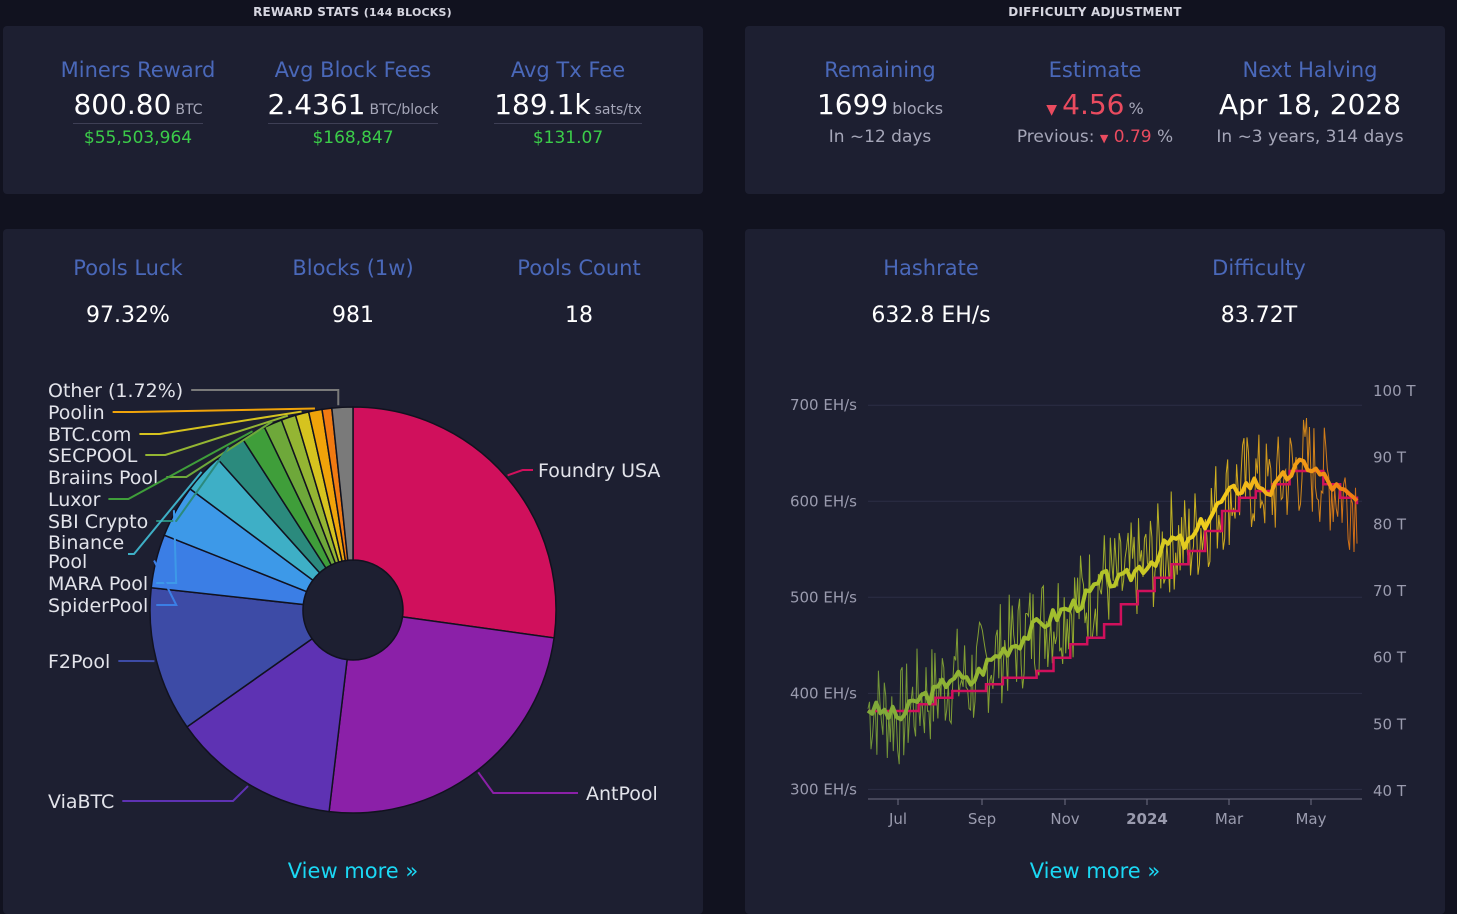  Describe the element at coordinates (81, 802) in the screenshot. I see `pie-label-viabtc: ViaBTC` at that location.